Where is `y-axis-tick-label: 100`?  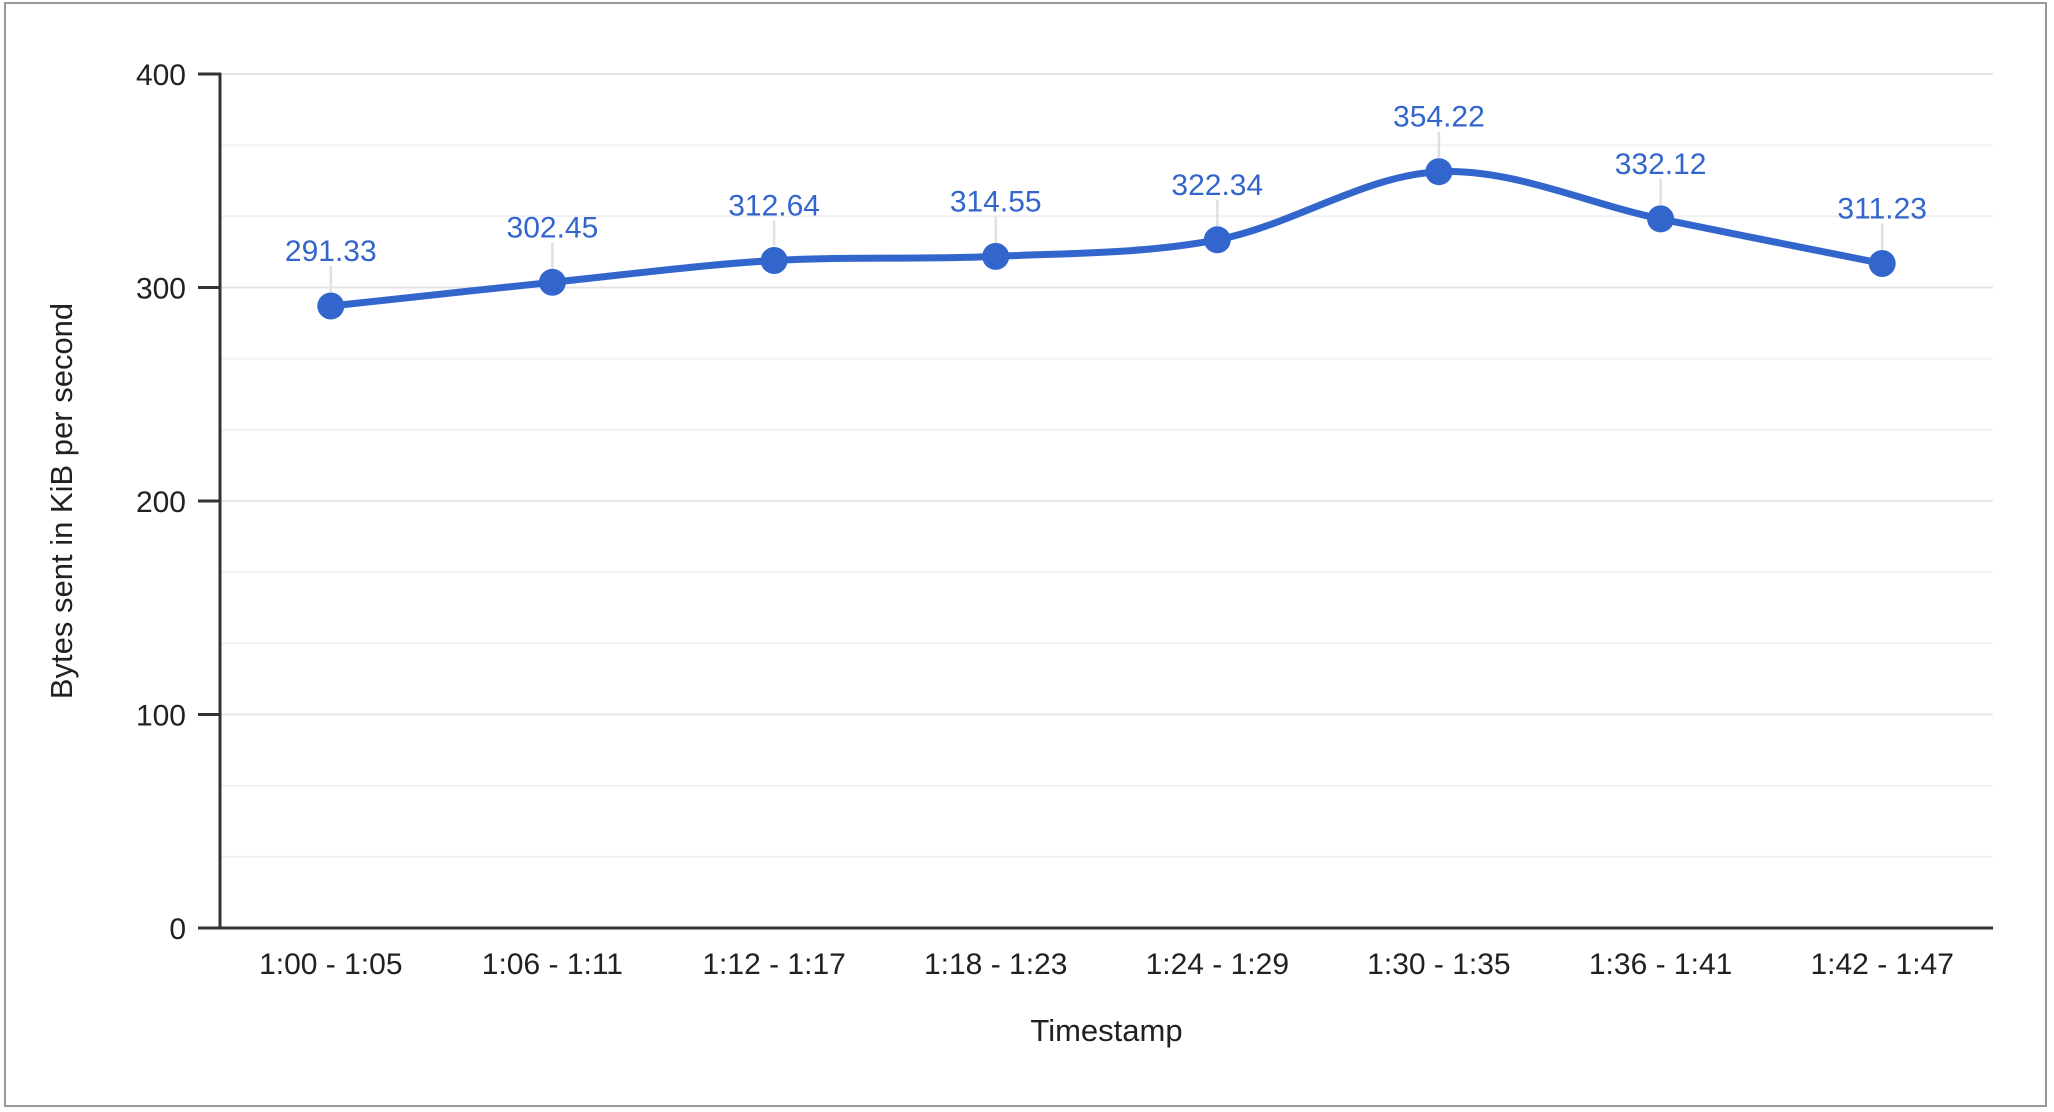 y-axis-tick-label: 100 is located at coordinates (161, 716).